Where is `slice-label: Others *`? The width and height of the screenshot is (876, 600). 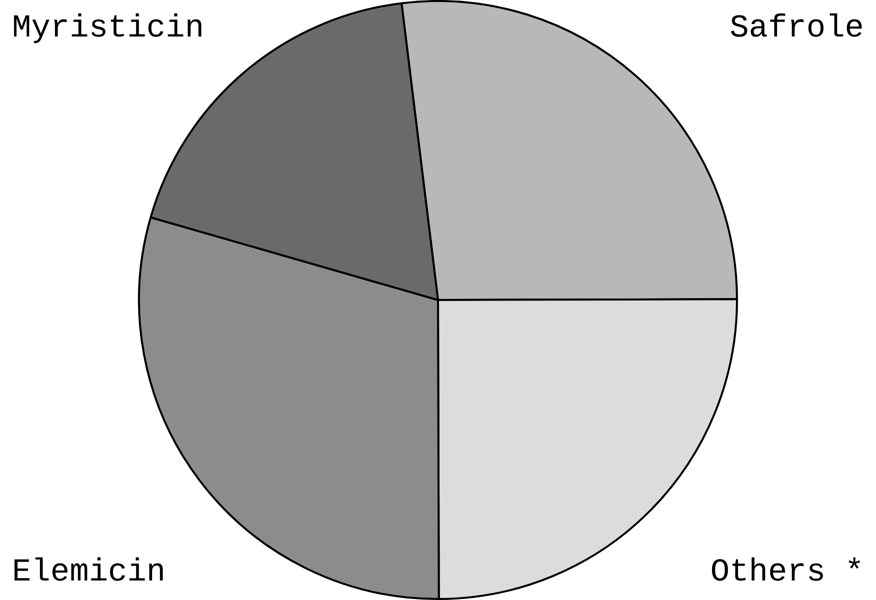 slice-label: Others * is located at coordinates (787, 571).